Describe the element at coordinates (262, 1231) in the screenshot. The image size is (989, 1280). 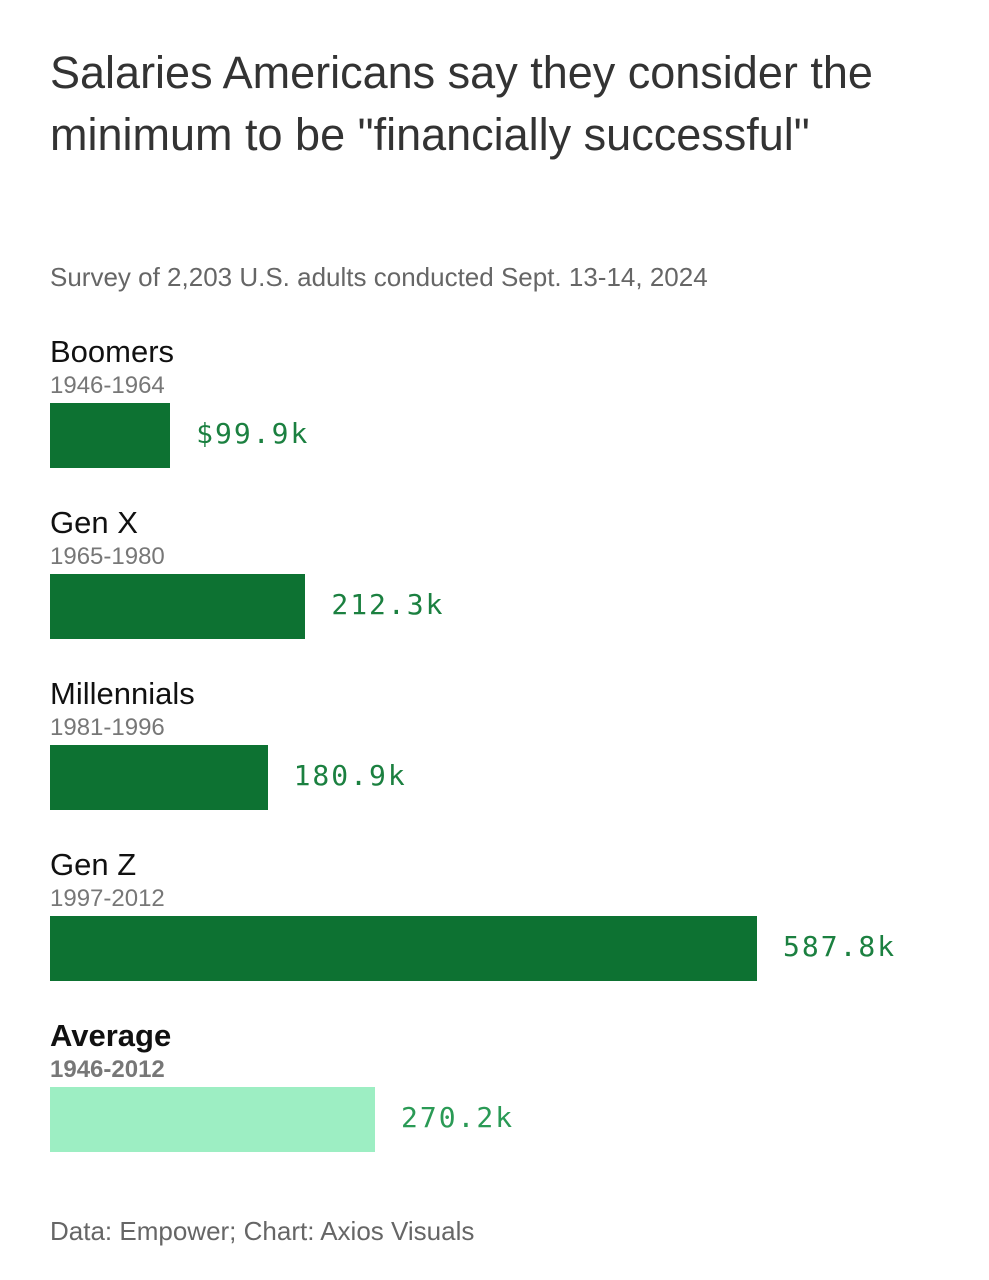
I see `source-note: Data: Empower; Chart: Axios Visuals` at that location.